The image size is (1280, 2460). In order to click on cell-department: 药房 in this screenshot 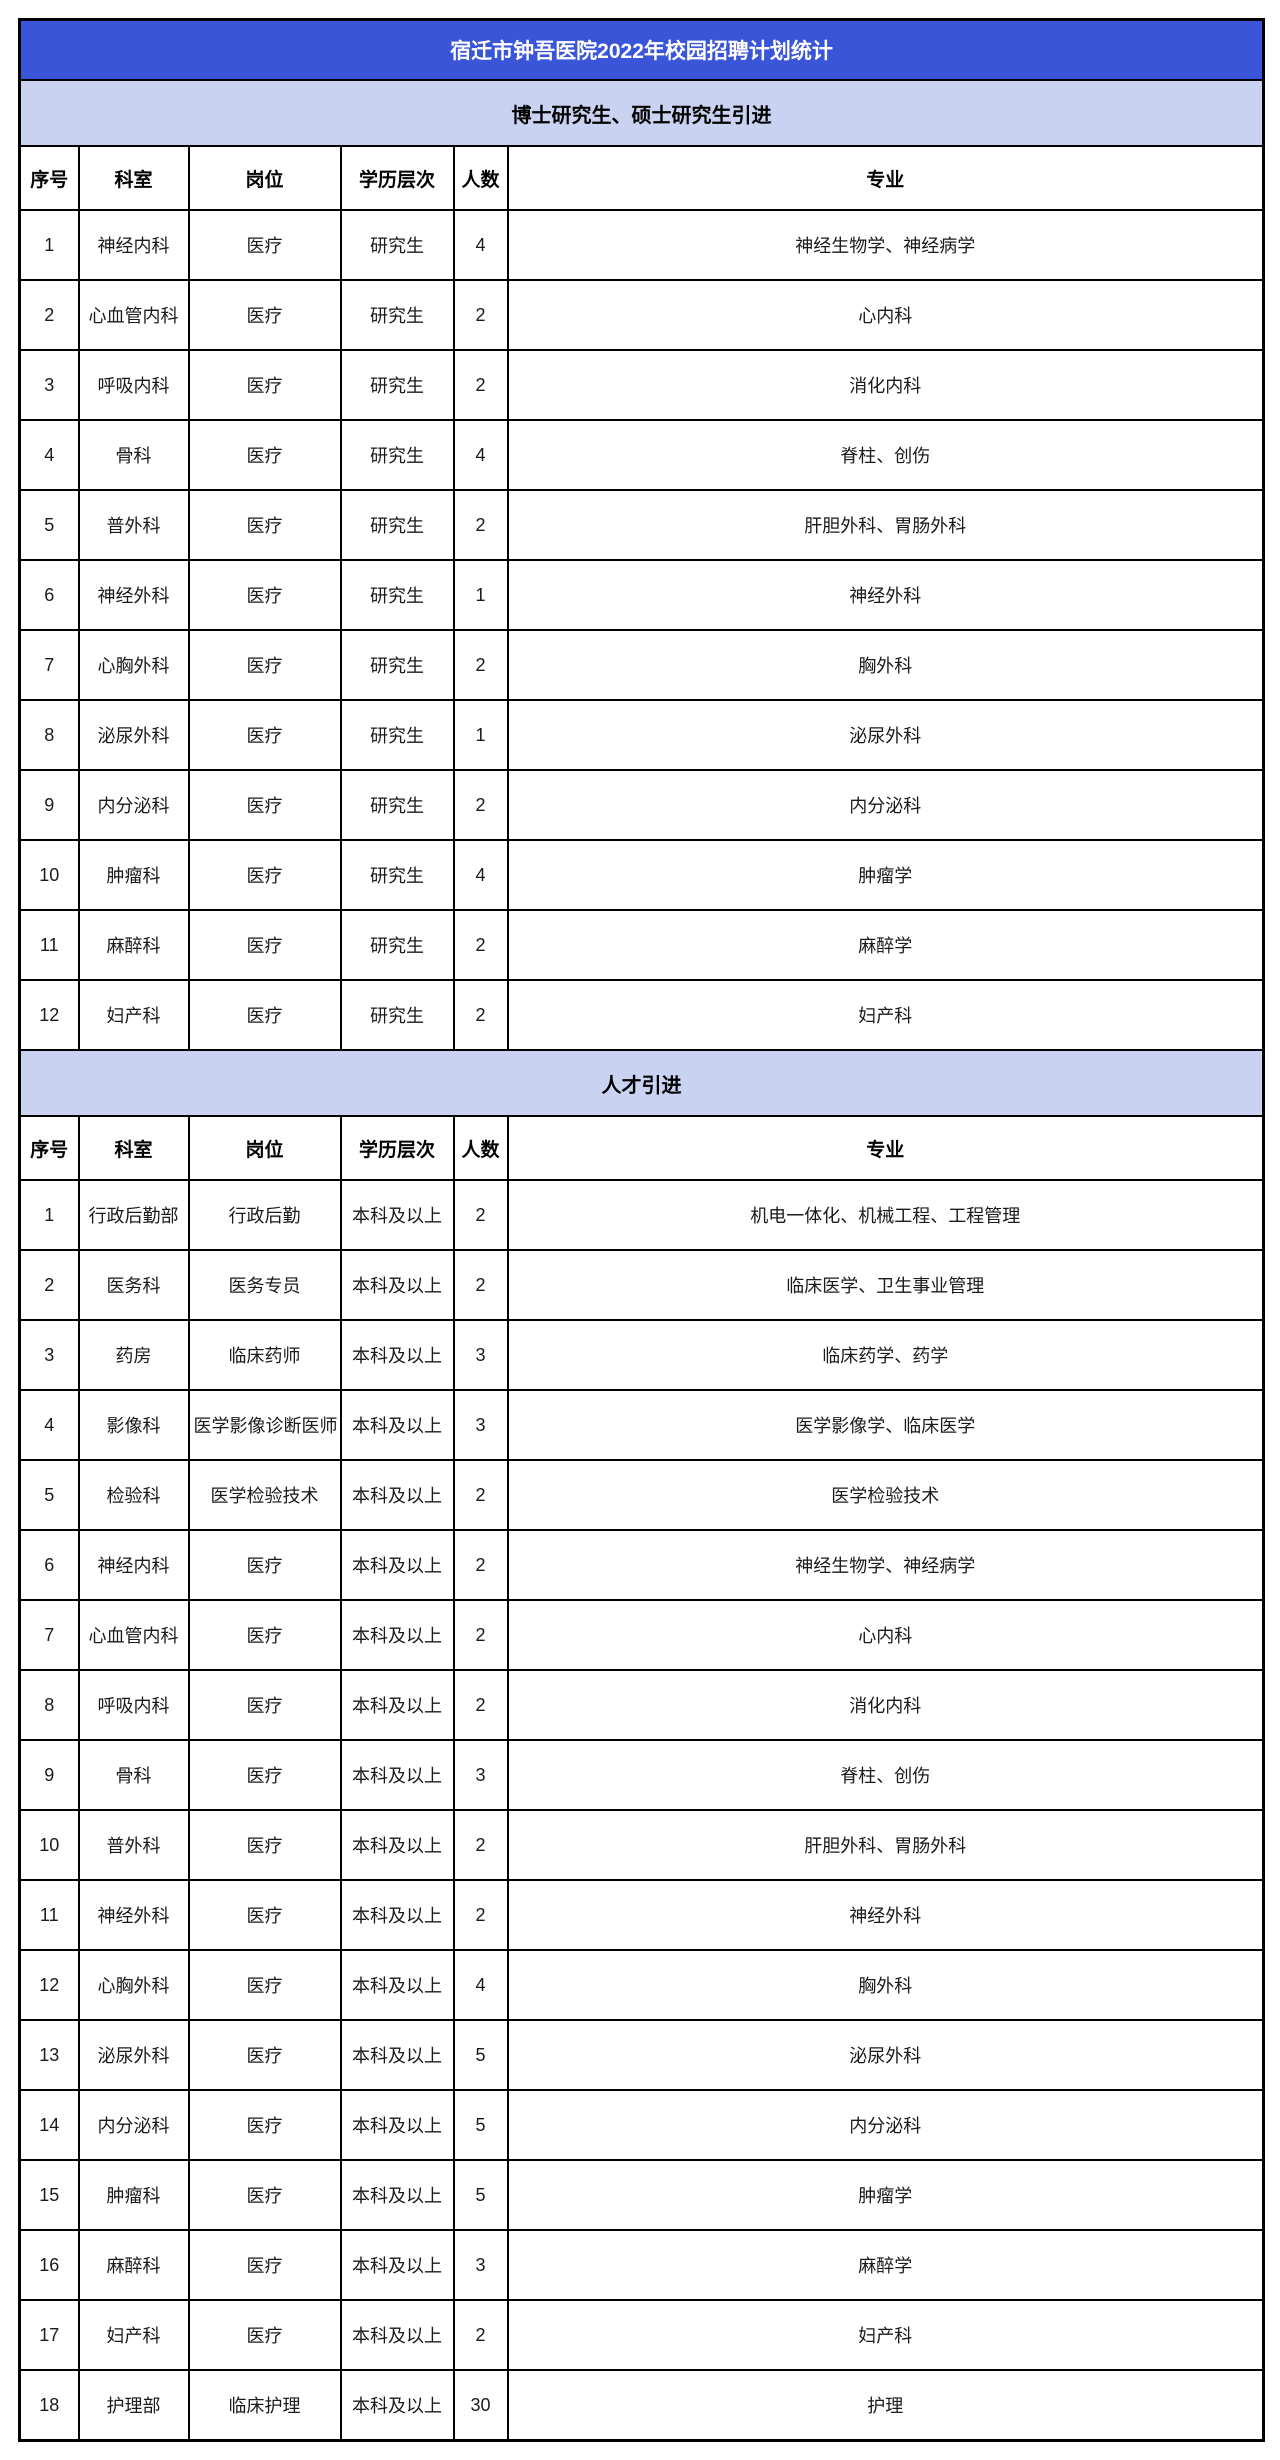, I will do `click(133, 1355)`.